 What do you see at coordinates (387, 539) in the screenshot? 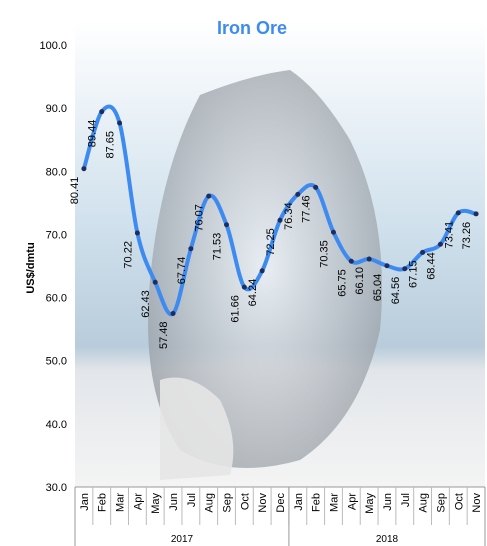
I see `x-group-label: 2018` at bounding box center [387, 539].